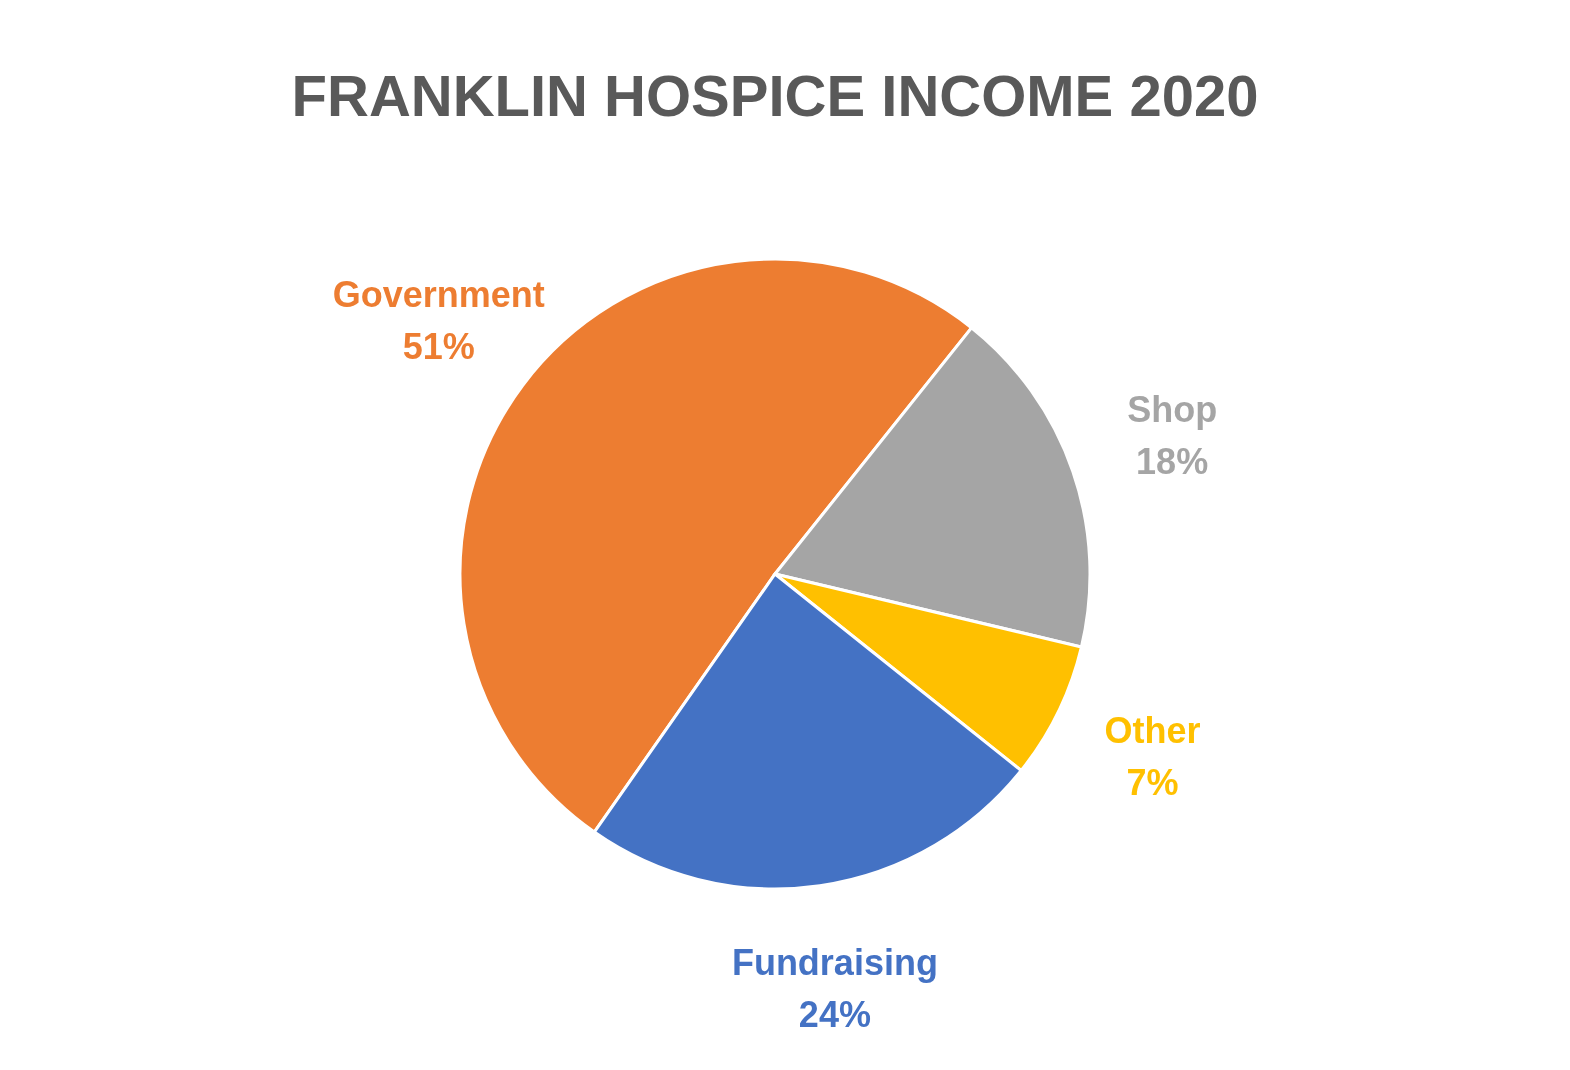 The height and width of the screenshot is (1070, 1570). What do you see at coordinates (1172, 410) in the screenshot?
I see `slice-label: Shop` at bounding box center [1172, 410].